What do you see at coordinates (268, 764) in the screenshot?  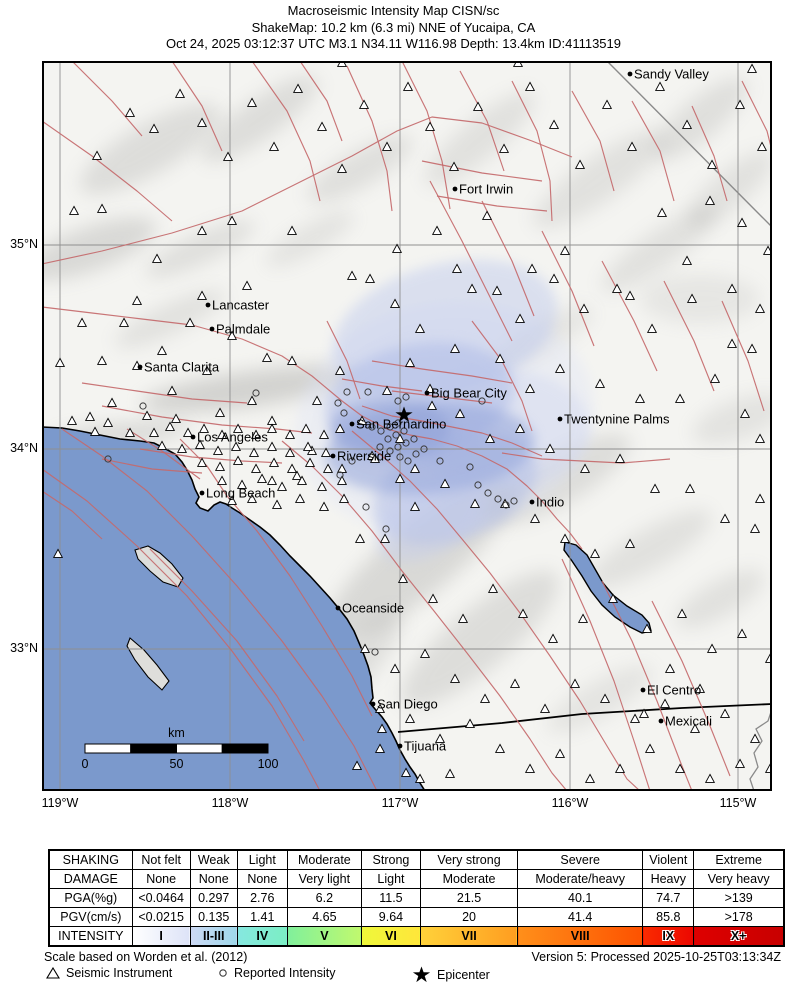 I see `scale-bar-label: 100` at bounding box center [268, 764].